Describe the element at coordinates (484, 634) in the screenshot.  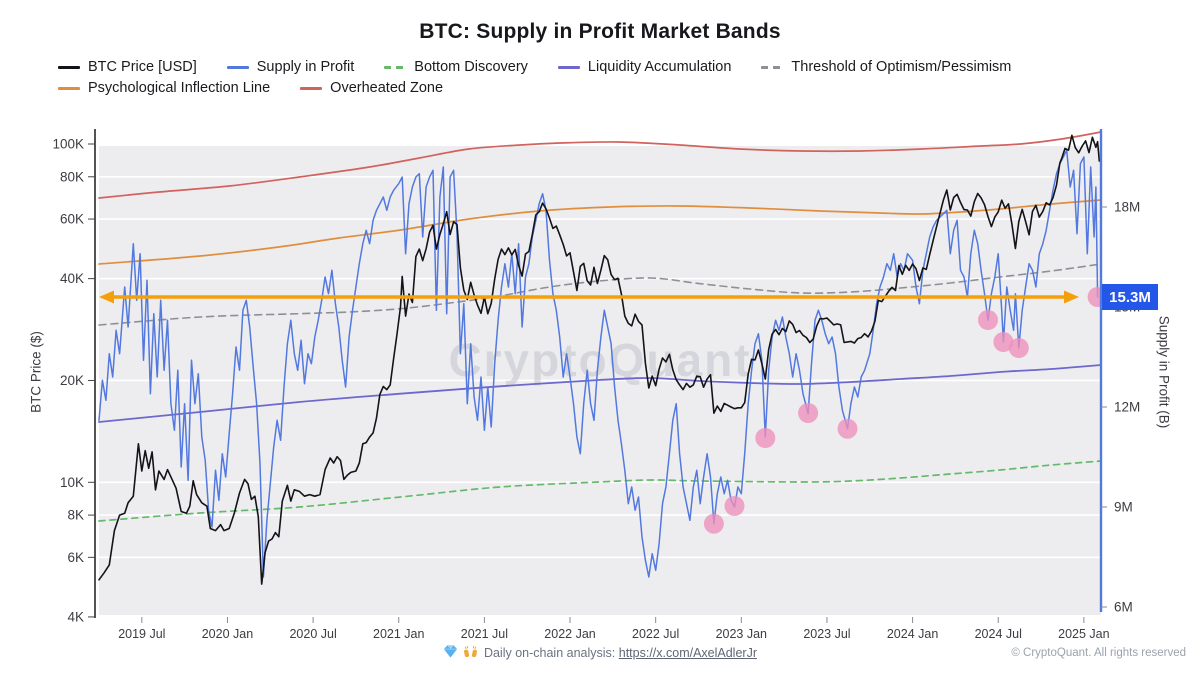
I see `x-axis-tick-label: 2021 Jul` at that location.